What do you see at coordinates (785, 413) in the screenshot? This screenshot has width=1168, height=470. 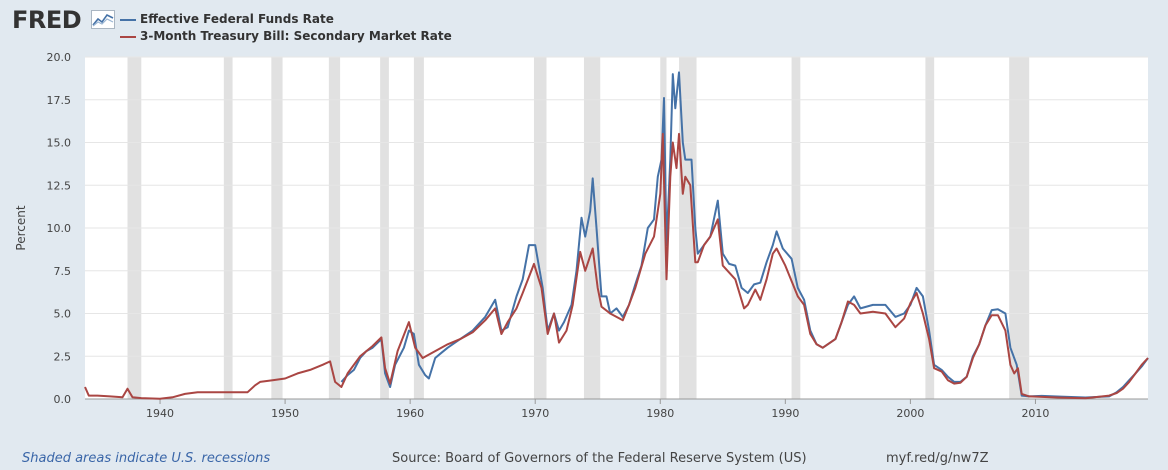 I see `x-tick-label: 1990` at bounding box center [785, 413].